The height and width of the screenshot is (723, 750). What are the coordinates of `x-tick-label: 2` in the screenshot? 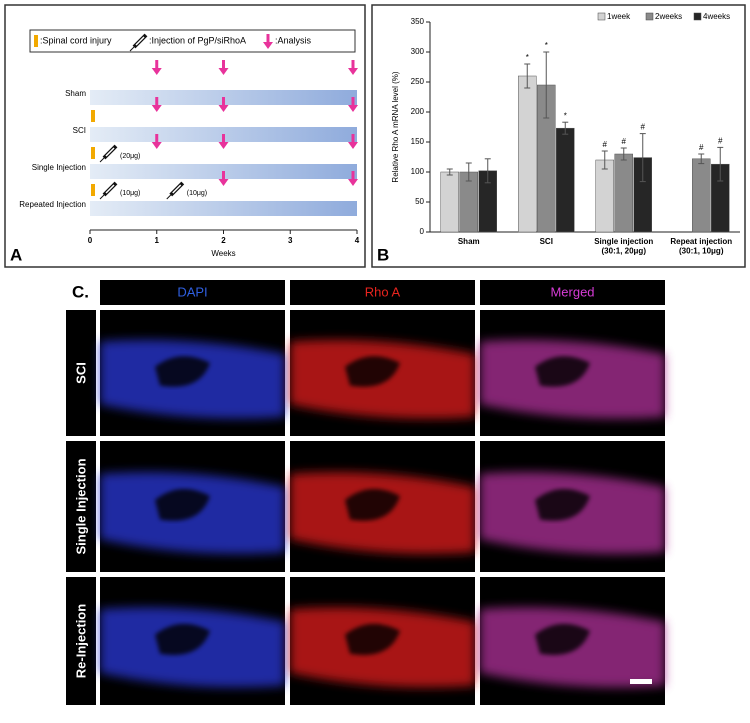 It's located at (223, 240).